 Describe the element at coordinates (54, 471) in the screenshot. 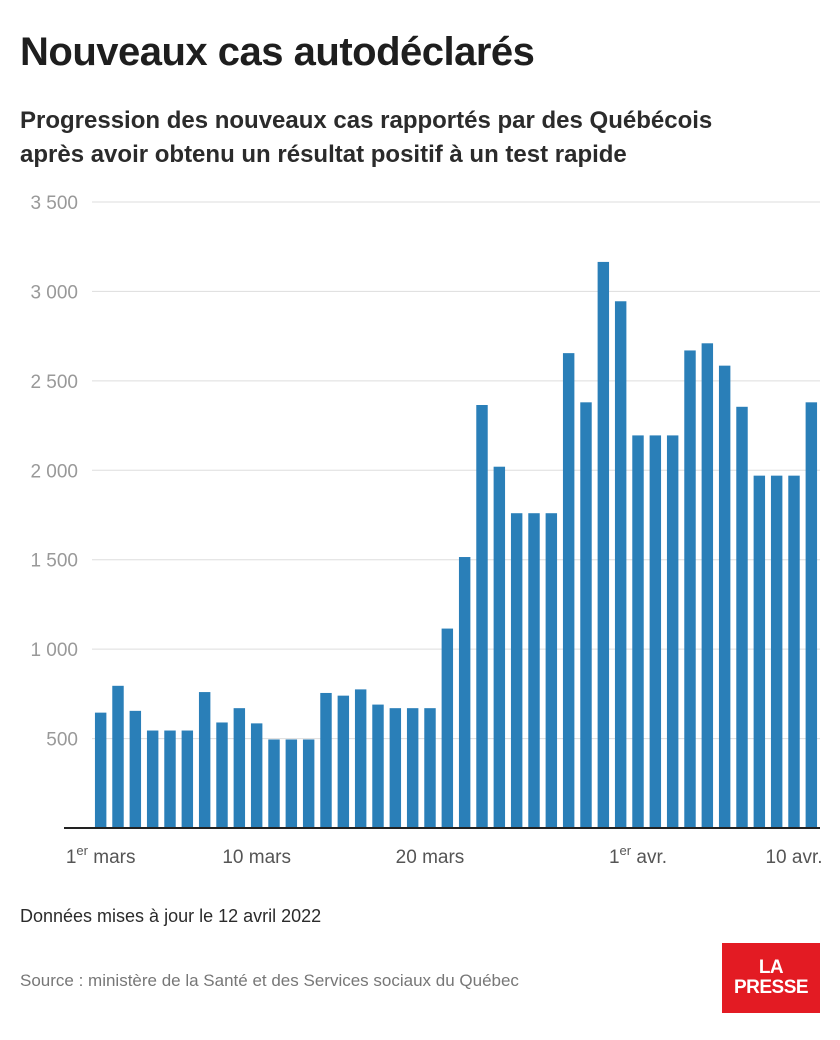

I see `y-tick-label: 2 000` at that location.